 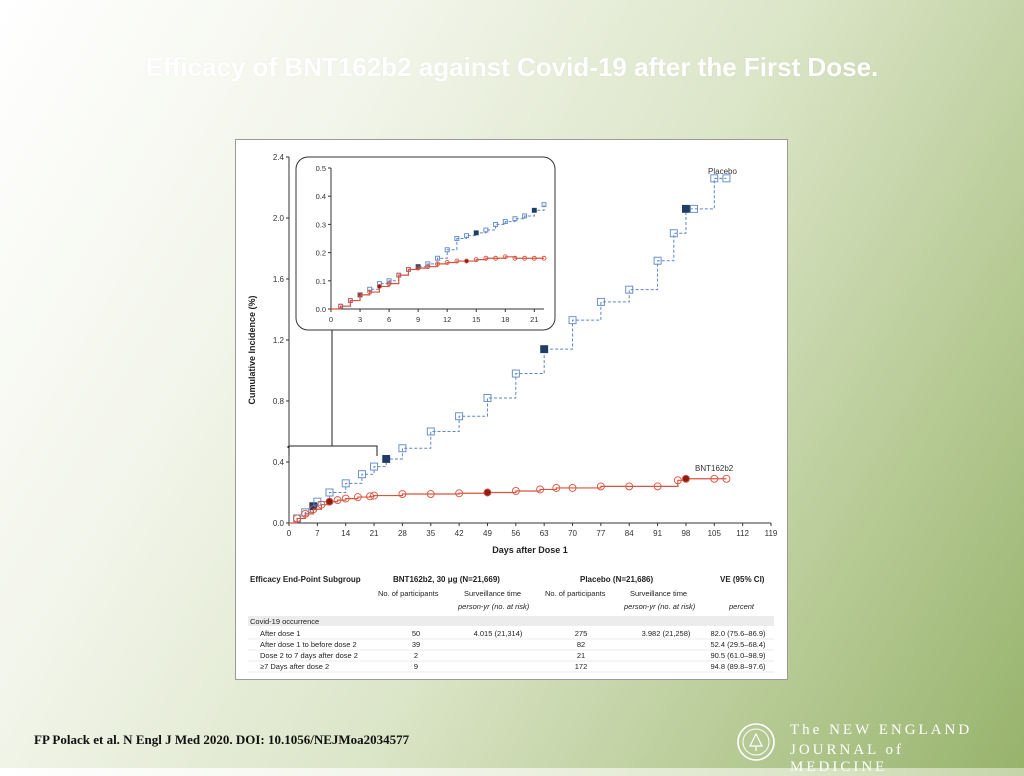 I want to click on inset-series-layer, so click(x=439, y=256).